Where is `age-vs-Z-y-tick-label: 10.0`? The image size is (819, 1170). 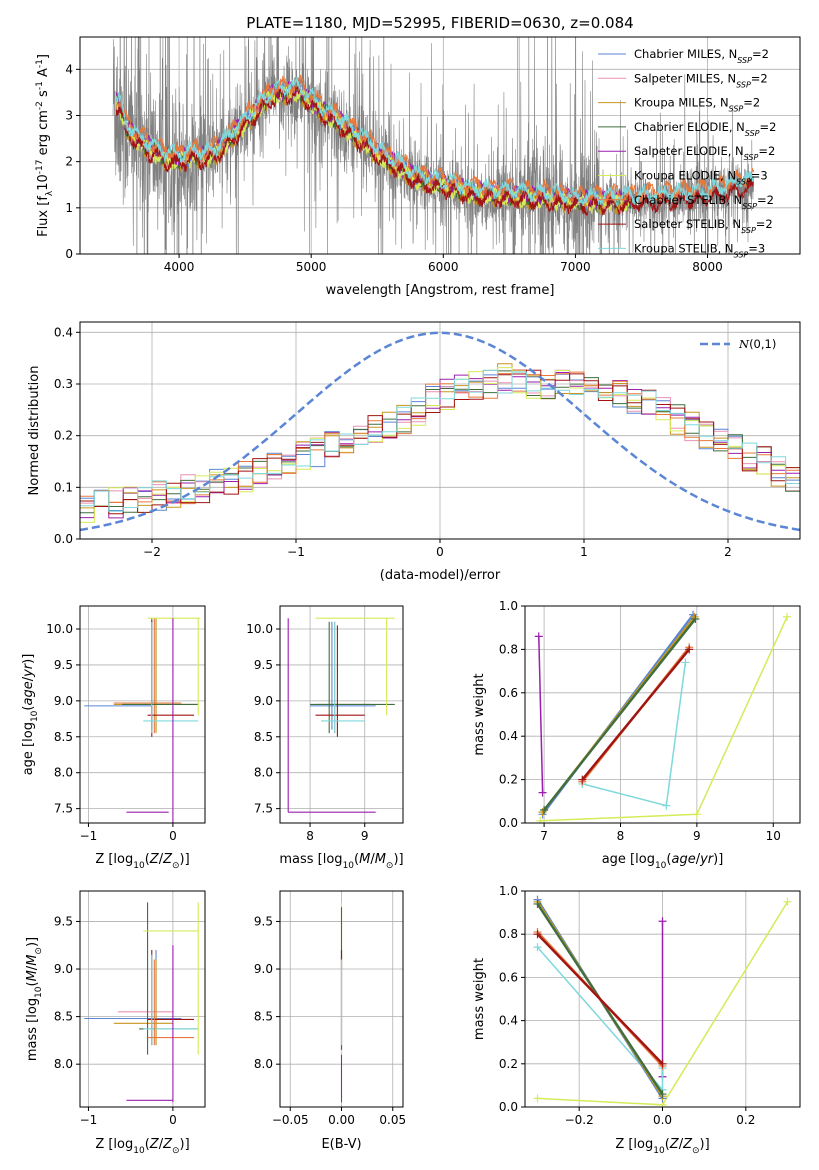
age-vs-Z-y-tick-label: 10.0 is located at coordinates (59, 629).